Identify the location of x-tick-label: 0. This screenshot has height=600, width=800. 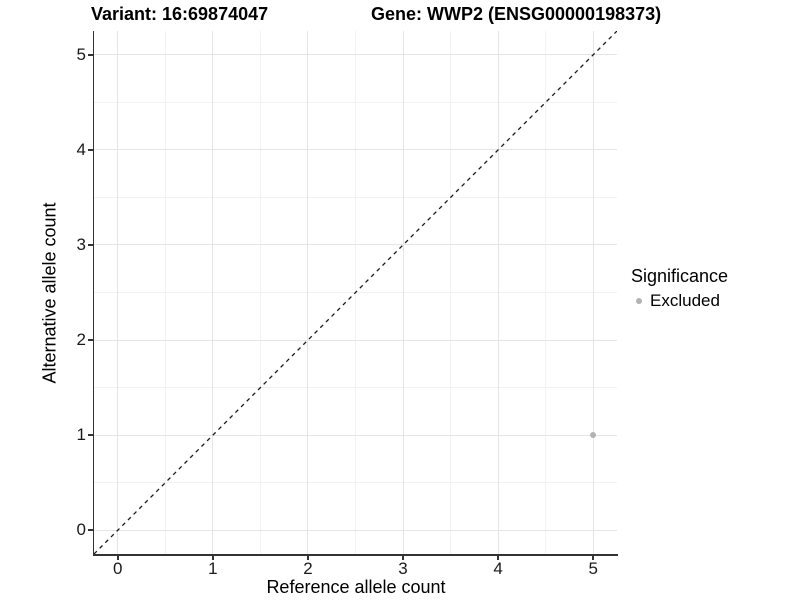
(118, 568).